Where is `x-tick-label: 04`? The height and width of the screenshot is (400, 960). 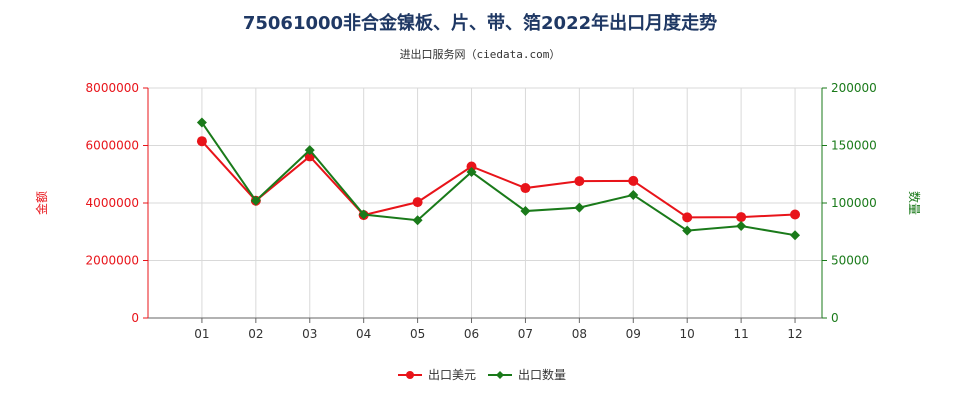
x-tick-label: 04 is located at coordinates (363, 334).